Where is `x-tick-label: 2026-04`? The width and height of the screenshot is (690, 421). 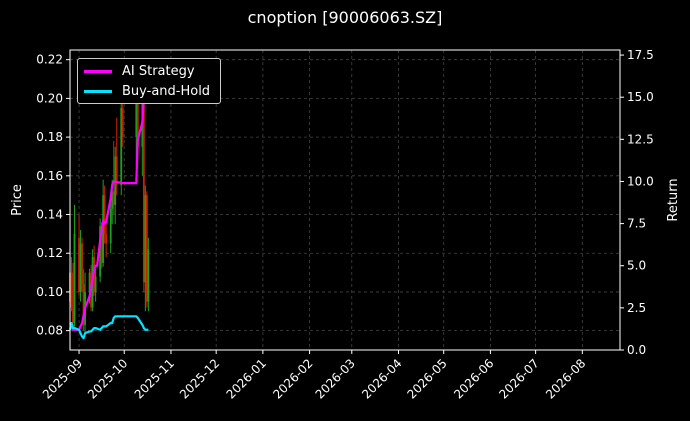 x-tick-label: 2026-04 is located at coordinates (381, 378).